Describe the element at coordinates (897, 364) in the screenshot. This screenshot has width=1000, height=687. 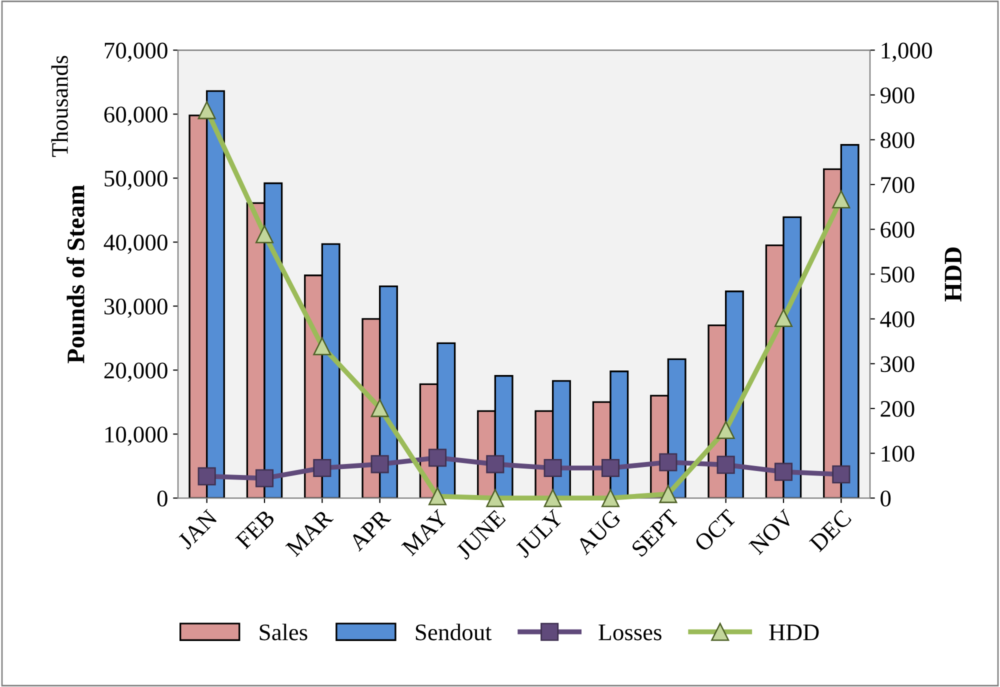
I see `y2-tick-label: 300` at that location.